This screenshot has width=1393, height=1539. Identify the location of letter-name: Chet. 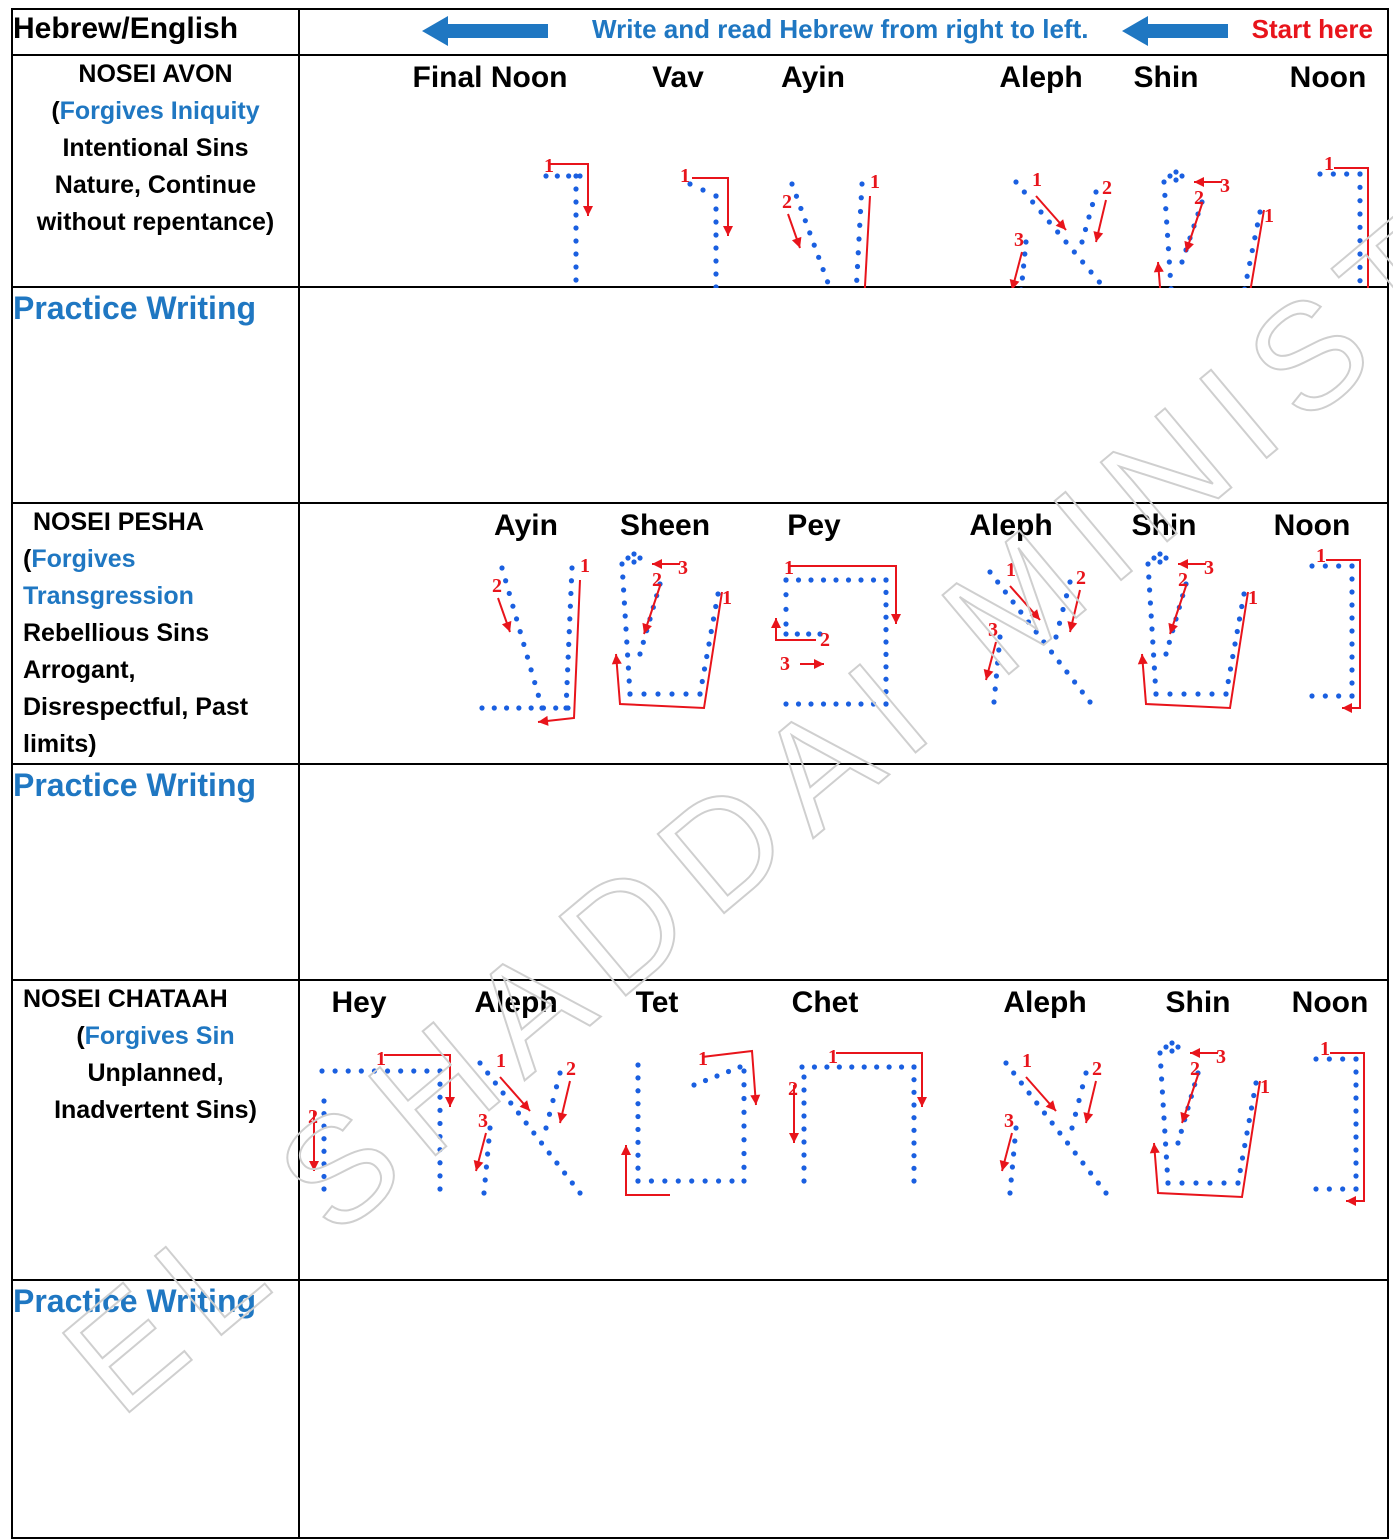
(825, 1002).